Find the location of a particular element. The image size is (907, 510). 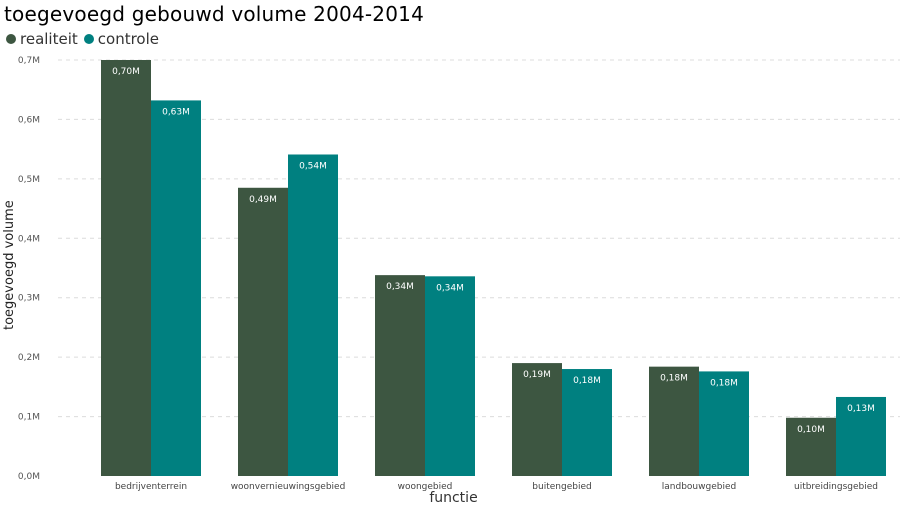

legend-marker-realiteit is located at coordinates (11, 39).